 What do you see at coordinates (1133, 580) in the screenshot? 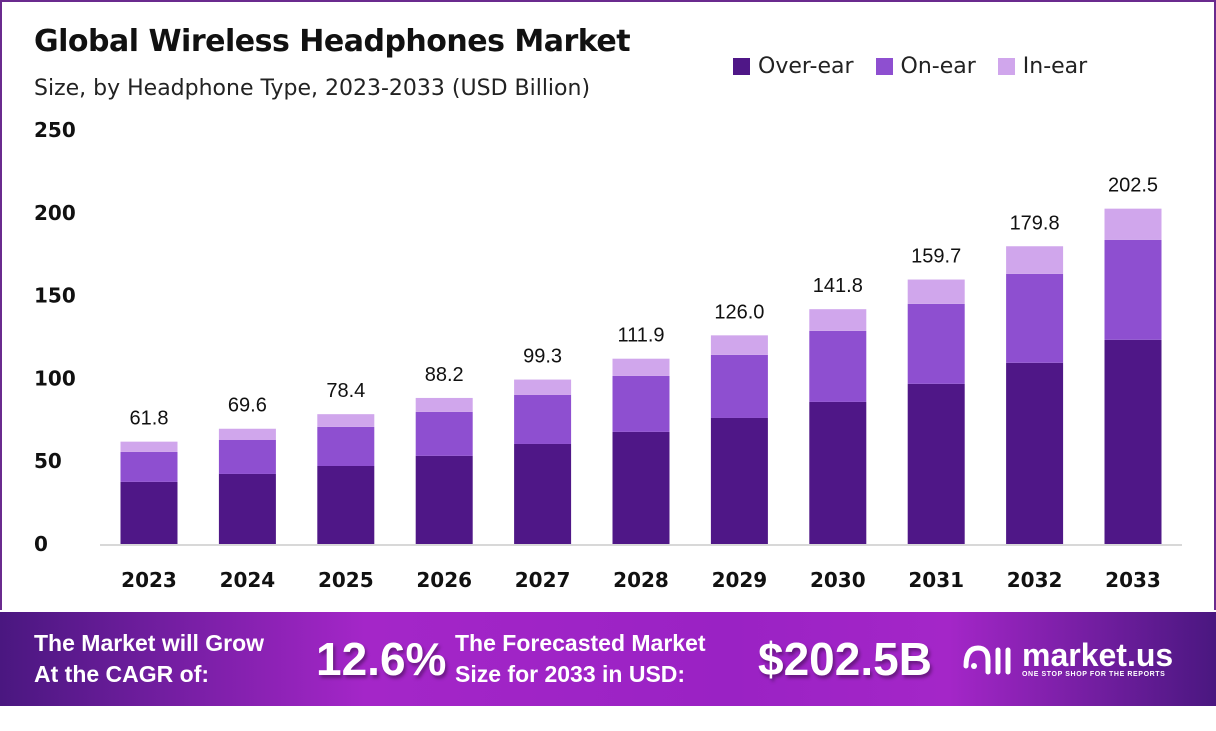
I see `x-tick-label: 2033` at bounding box center [1133, 580].